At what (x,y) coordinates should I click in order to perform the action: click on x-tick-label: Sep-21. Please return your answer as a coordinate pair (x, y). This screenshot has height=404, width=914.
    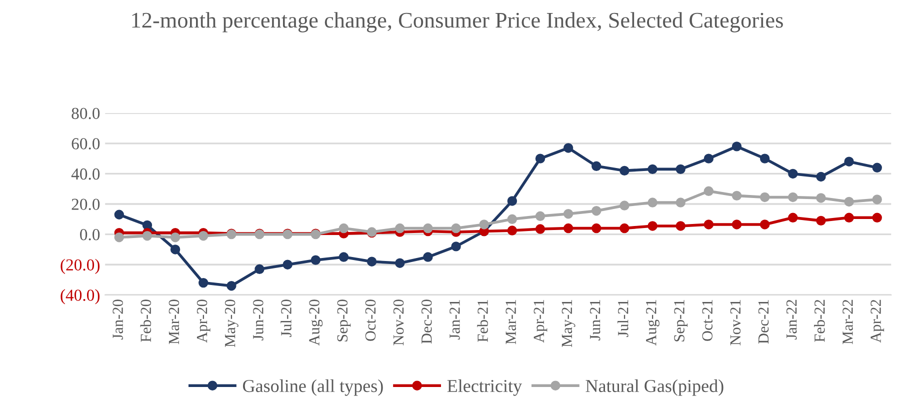
    Looking at the image, I should click on (681, 321).